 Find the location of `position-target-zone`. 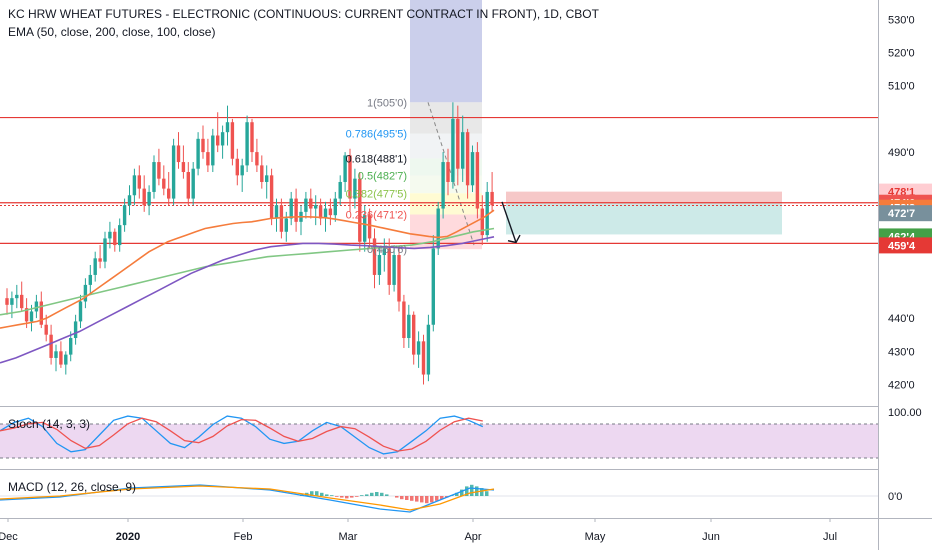

position-target-zone is located at coordinates (644, 218).